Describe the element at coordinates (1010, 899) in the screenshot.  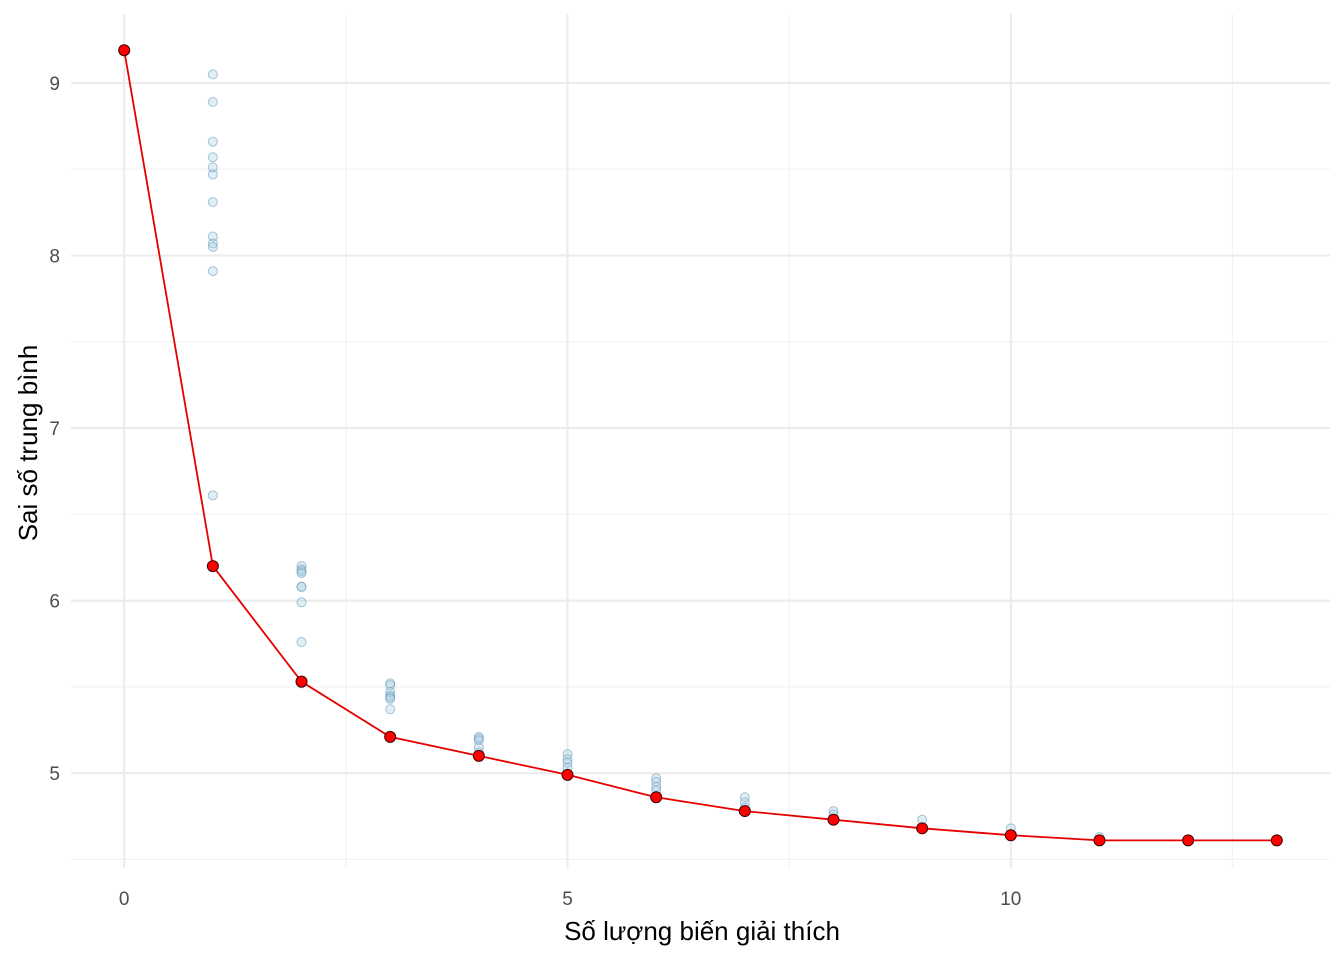
I see `x-tick-label: 10` at that location.